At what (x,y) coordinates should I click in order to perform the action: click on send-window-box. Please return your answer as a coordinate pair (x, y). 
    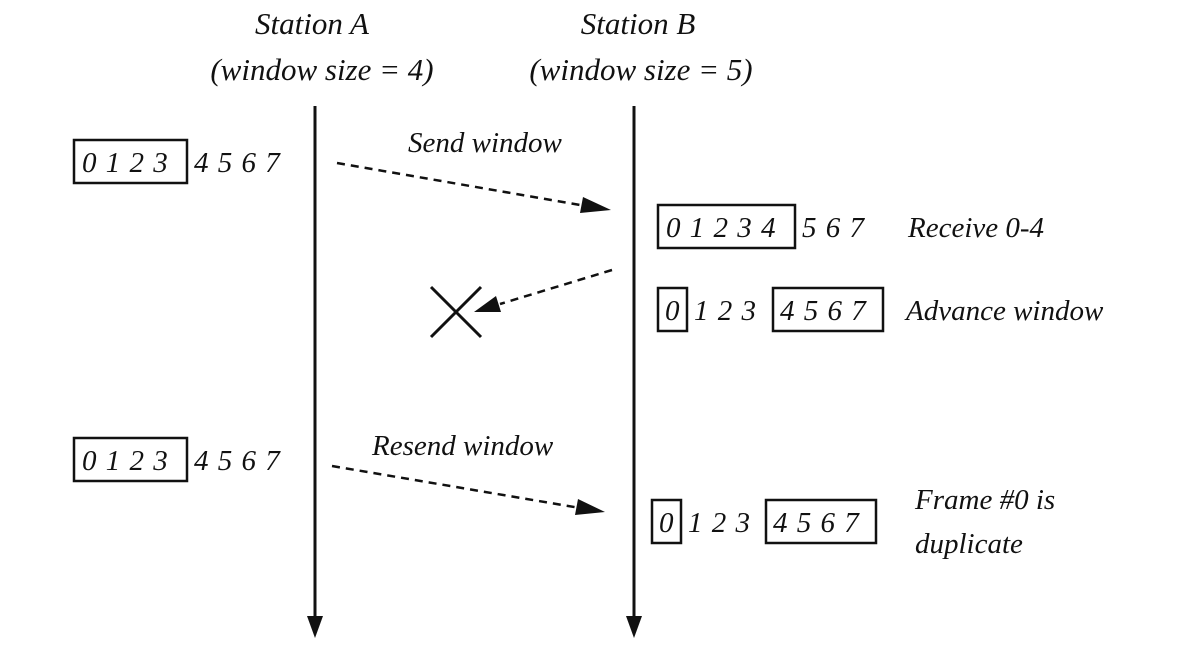
    Looking at the image, I should click on (130, 161).